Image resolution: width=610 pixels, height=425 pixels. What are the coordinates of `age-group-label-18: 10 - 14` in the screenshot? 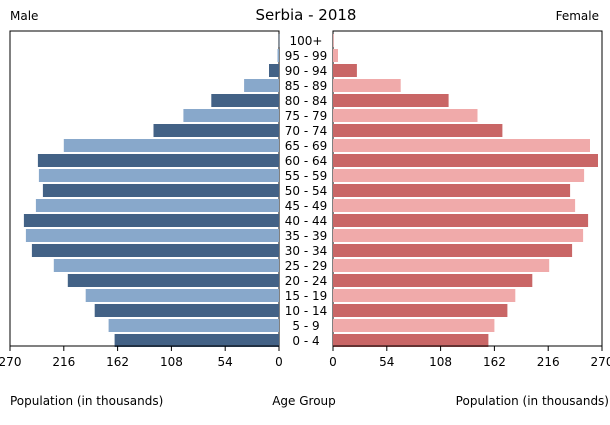 It's located at (306, 311).